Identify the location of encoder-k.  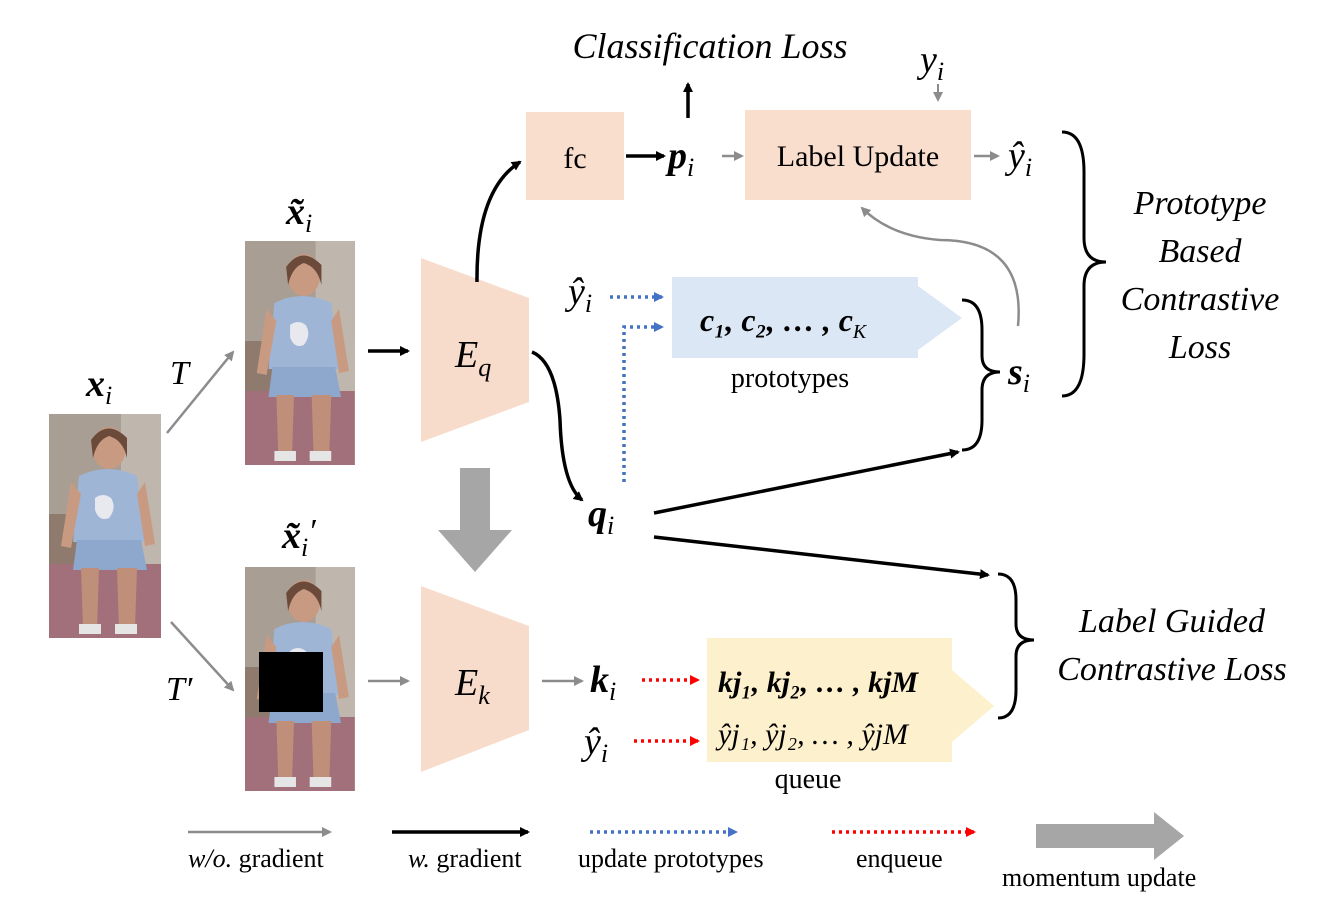
(475, 679).